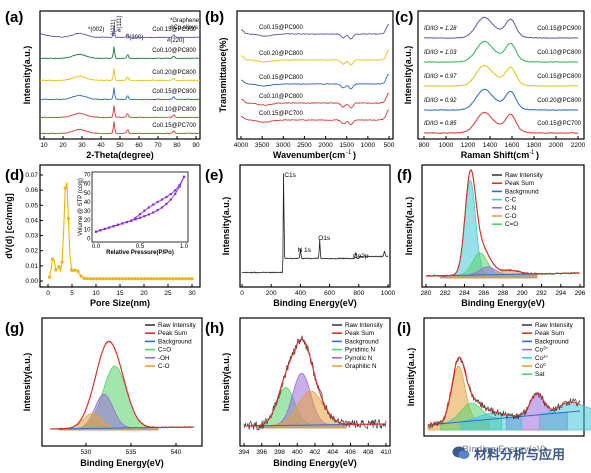  Describe the element at coordinates (354, 155) in the screenshot. I see `ftir-xlabel-end: )` at that location.